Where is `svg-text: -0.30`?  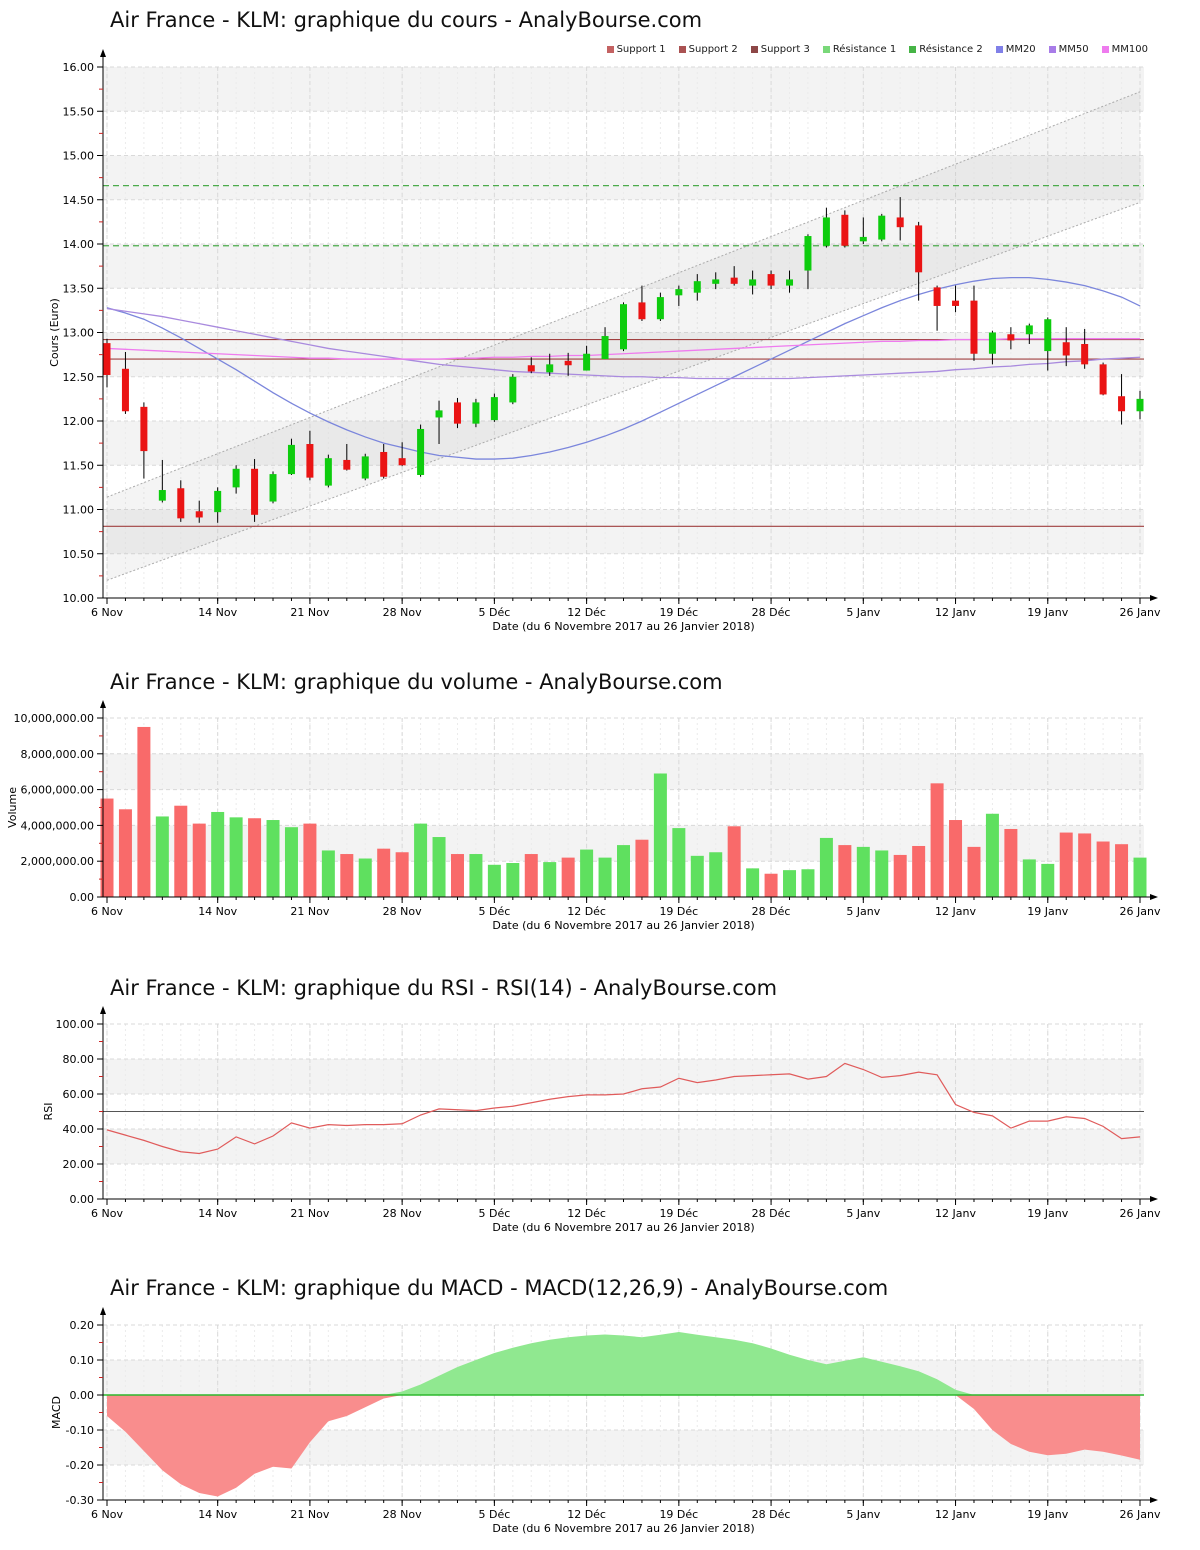 svg-text: -0.30 is located at coordinates (80, 1500).